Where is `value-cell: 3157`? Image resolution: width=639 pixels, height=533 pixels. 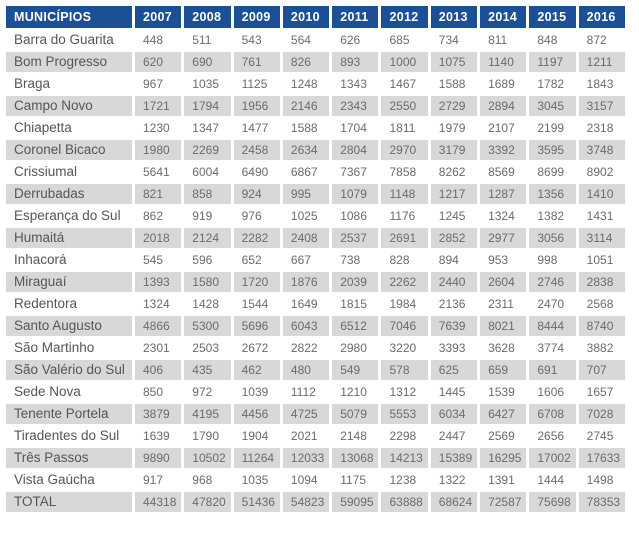
value-cell: 3157 is located at coordinates (601, 106).